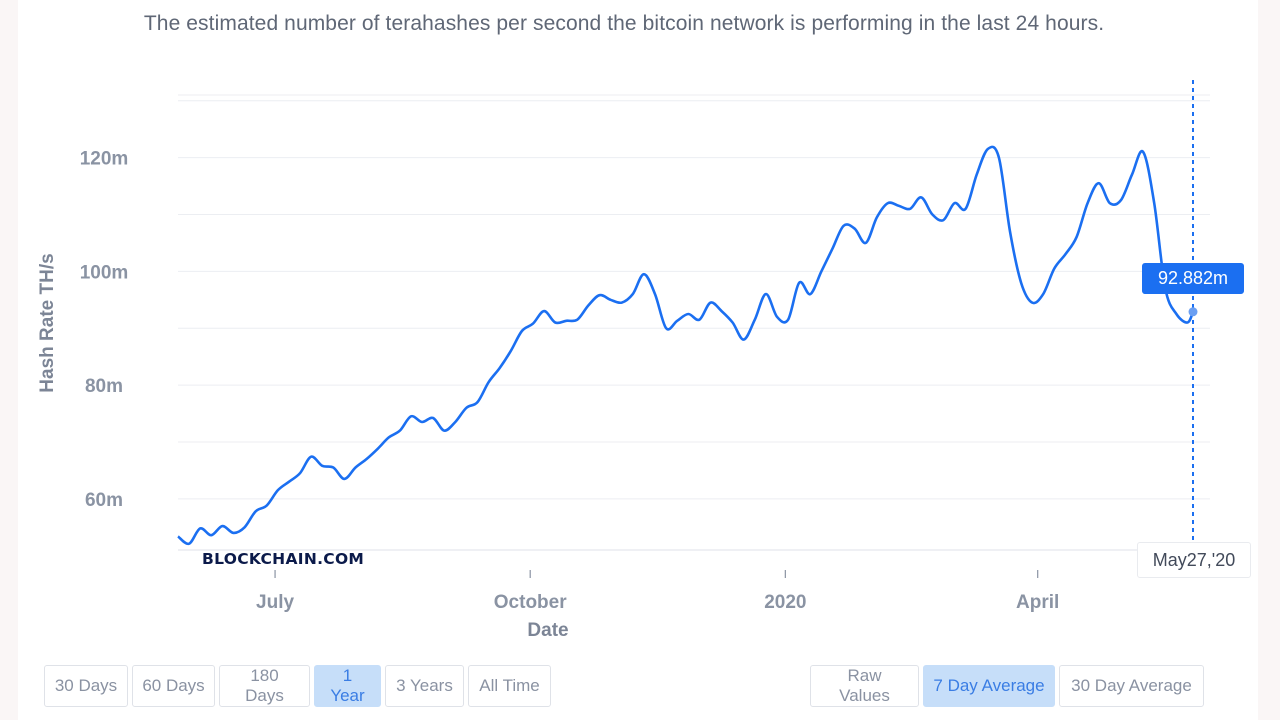  What do you see at coordinates (173, 686) in the screenshot?
I see `range-button-60-days: 60 Days` at bounding box center [173, 686].